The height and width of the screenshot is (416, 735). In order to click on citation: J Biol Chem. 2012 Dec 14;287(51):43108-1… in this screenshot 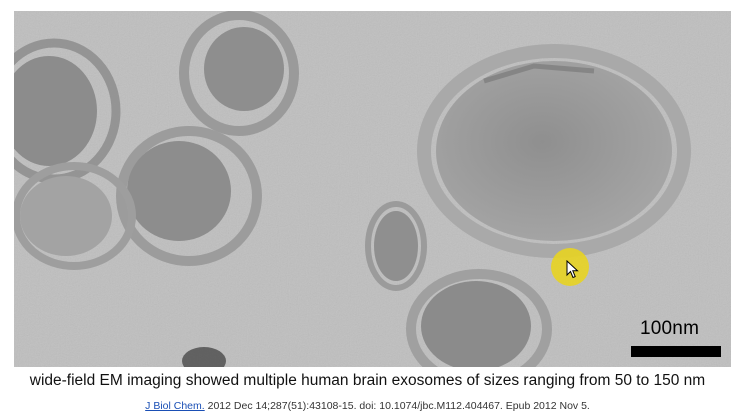, I will do `click(367, 406)`.